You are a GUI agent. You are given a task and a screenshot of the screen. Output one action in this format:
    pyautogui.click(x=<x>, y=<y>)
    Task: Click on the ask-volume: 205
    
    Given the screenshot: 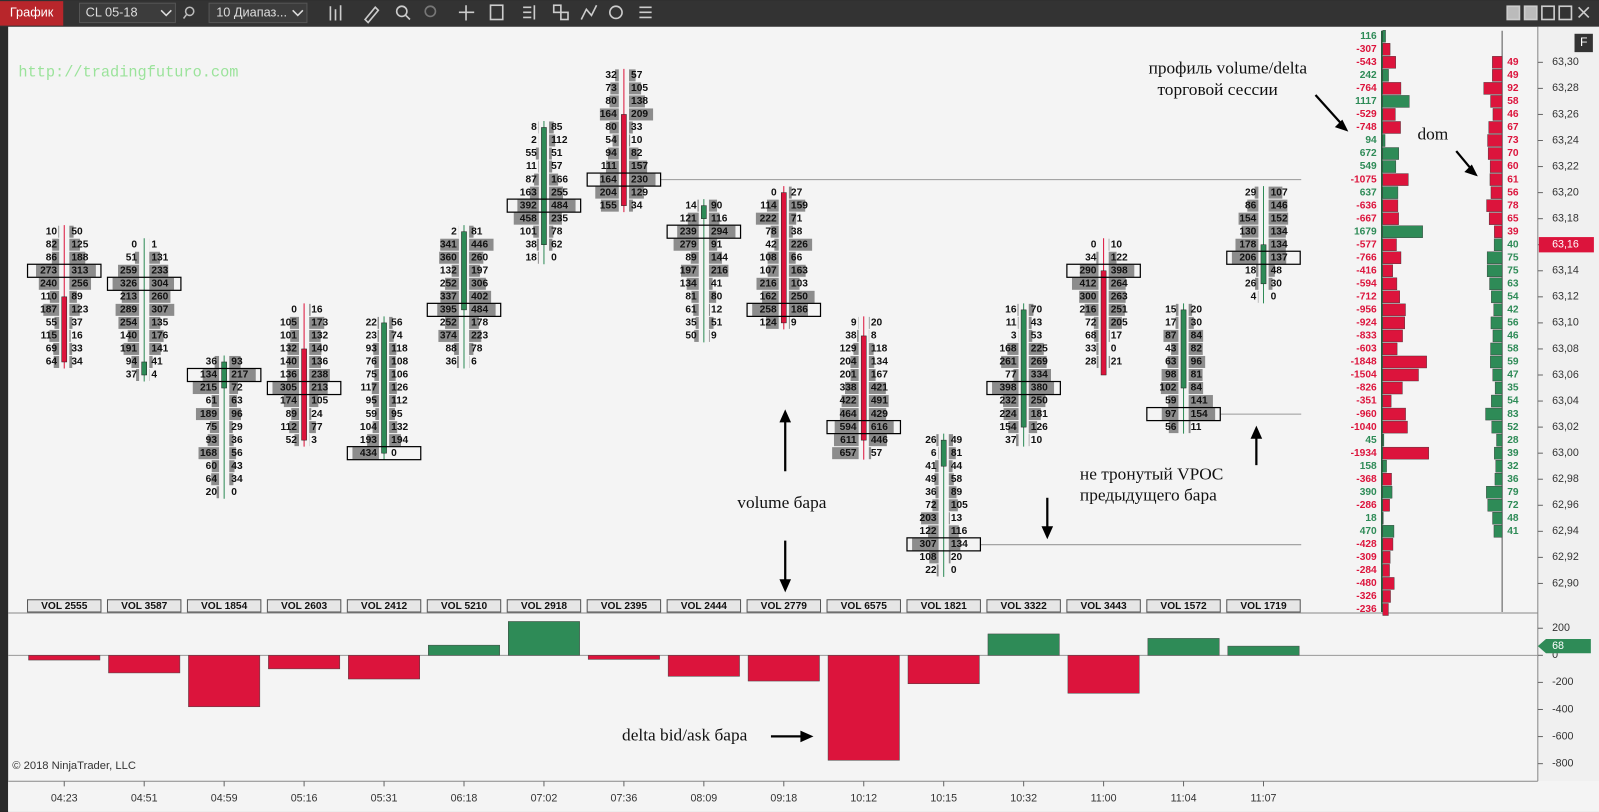 What is the action you would take?
    pyautogui.click(x=1119, y=323)
    